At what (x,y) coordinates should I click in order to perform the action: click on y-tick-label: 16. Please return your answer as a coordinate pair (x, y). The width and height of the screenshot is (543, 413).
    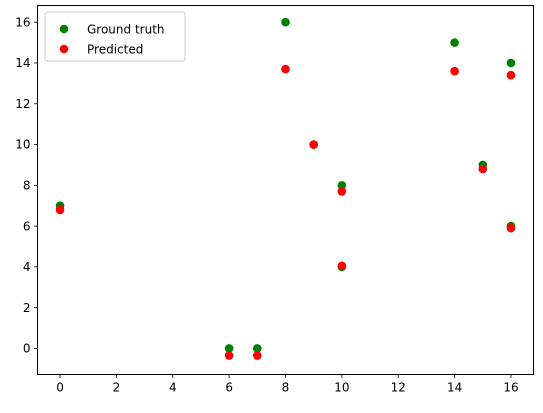
    Looking at the image, I should click on (22, 22).